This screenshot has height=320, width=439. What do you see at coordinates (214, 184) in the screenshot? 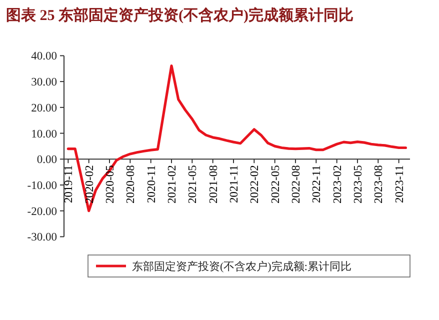
I see `x-tick-label: 2021-08` at bounding box center [214, 184].